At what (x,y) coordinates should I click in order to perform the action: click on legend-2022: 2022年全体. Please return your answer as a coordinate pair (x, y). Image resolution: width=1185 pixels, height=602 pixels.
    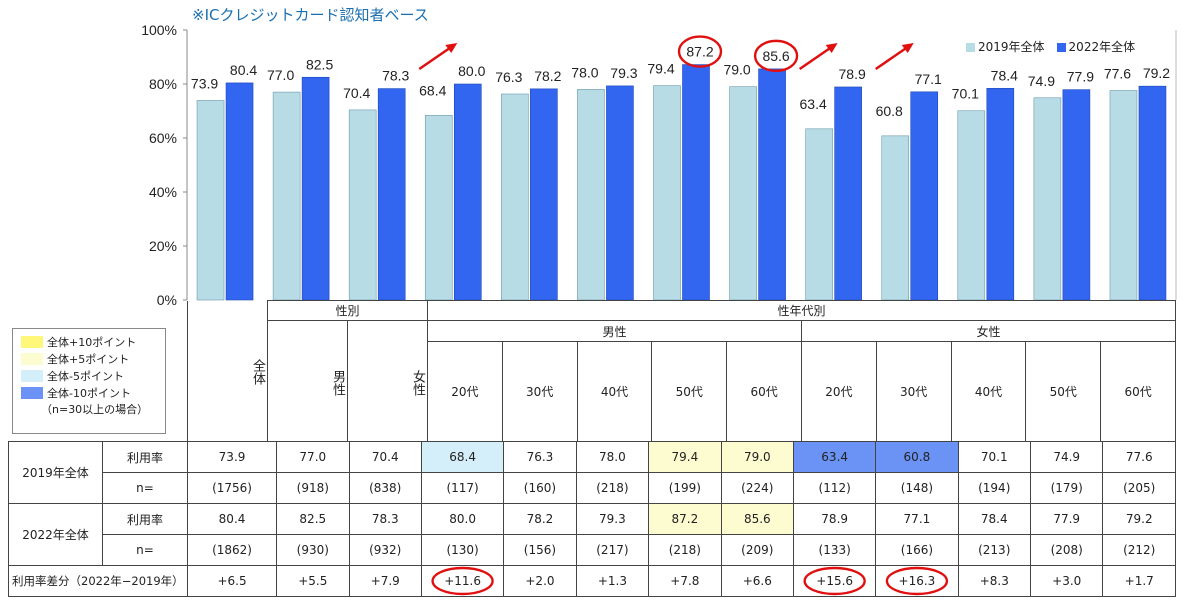
    Looking at the image, I should click on (1095, 46).